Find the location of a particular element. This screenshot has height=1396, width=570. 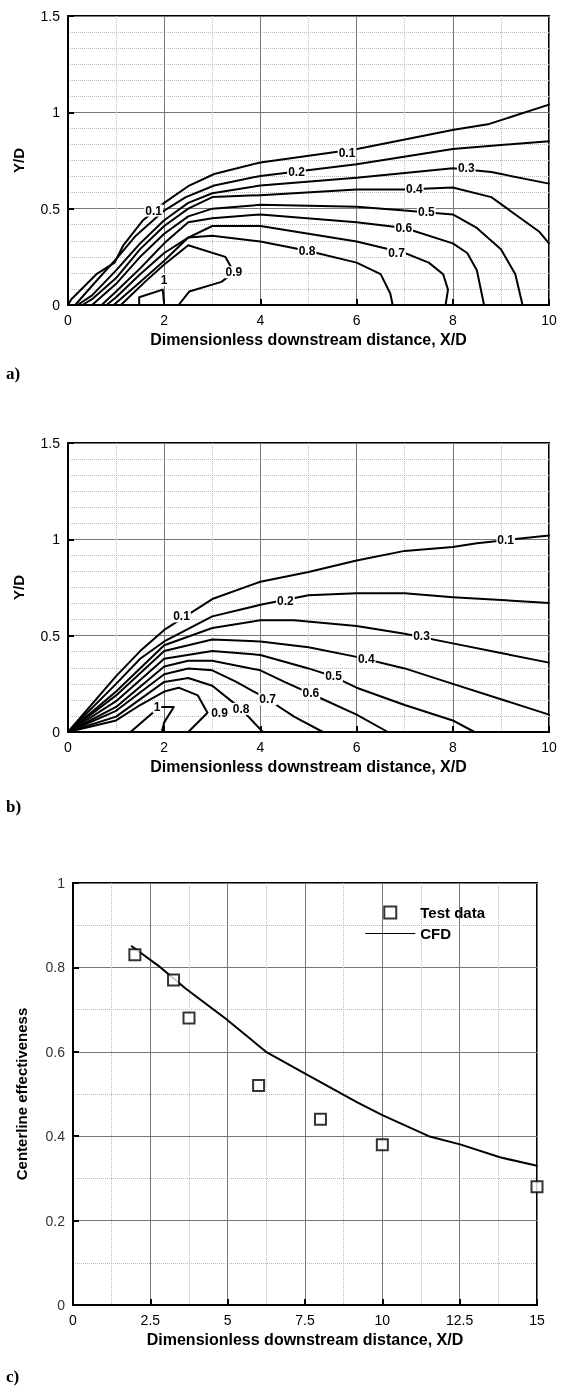

text: c) is located at coordinates (13, 1376).